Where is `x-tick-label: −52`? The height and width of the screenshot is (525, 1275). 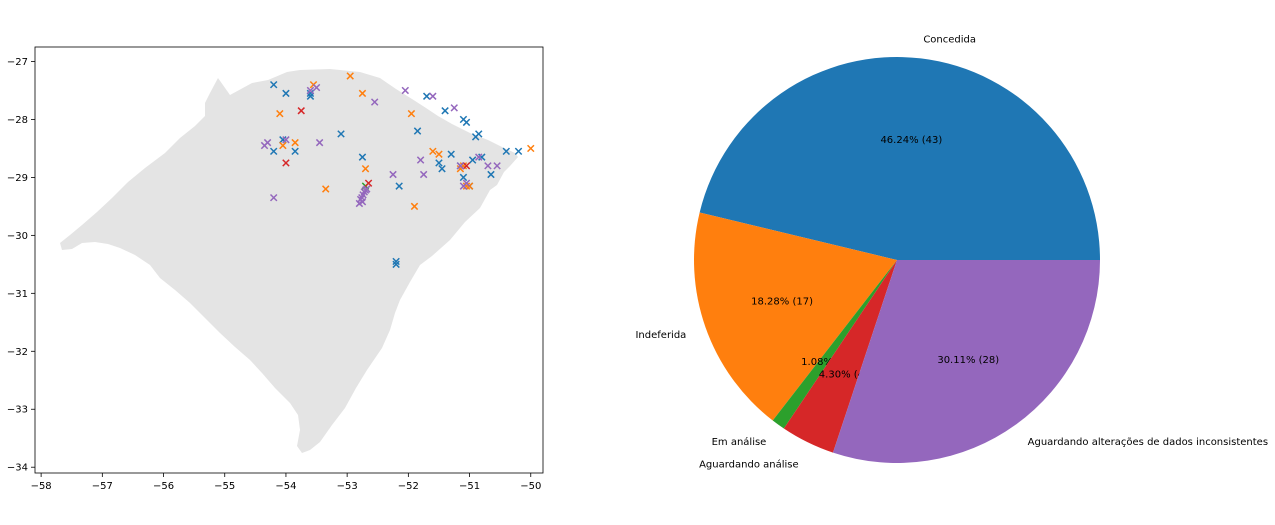 x-tick-label: −52 is located at coordinates (408, 486).